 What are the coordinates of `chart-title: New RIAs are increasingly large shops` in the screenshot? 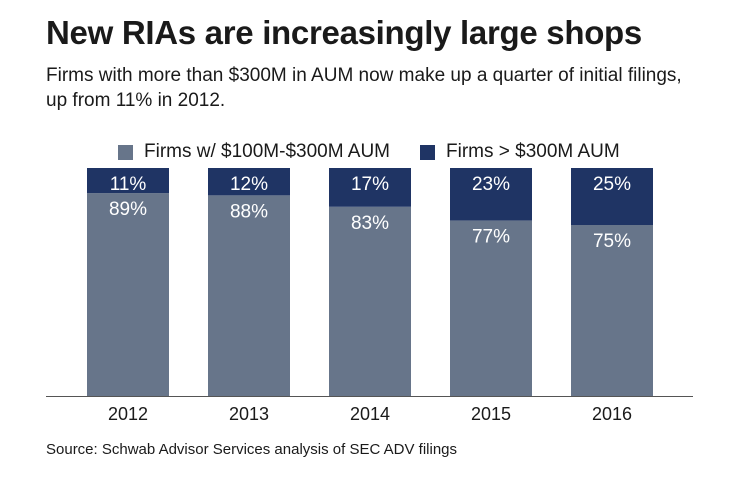 It's located at (344, 32).